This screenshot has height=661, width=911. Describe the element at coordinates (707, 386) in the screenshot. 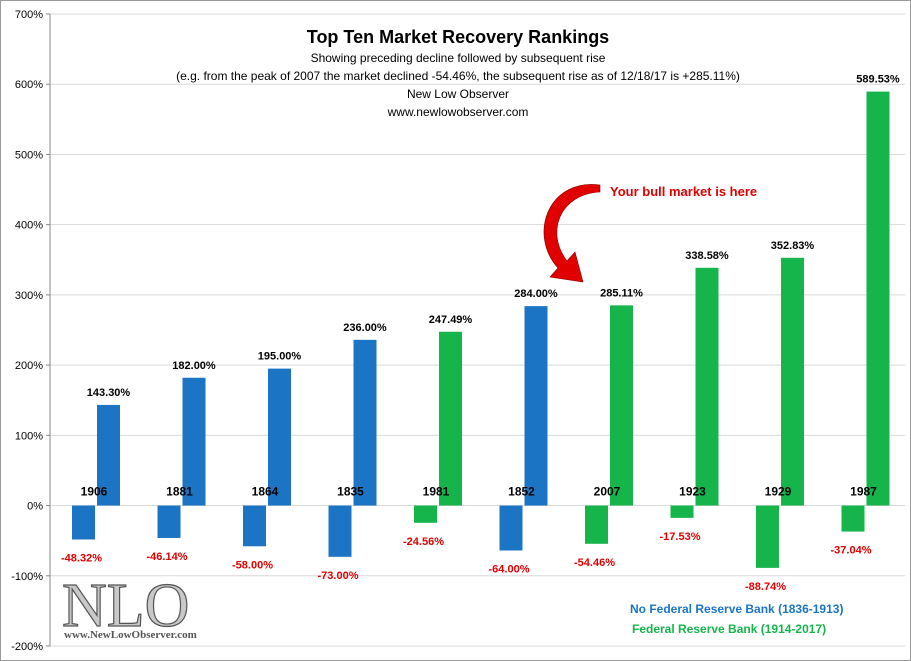

I see `bar-rise-1923` at that location.